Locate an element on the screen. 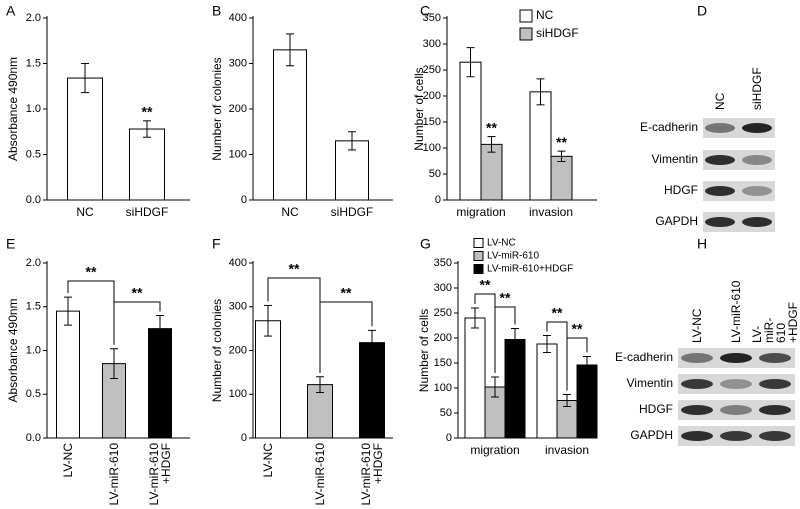 The height and width of the screenshot is (509, 800). y-tick-label: 50 is located at coordinates (435, 174).